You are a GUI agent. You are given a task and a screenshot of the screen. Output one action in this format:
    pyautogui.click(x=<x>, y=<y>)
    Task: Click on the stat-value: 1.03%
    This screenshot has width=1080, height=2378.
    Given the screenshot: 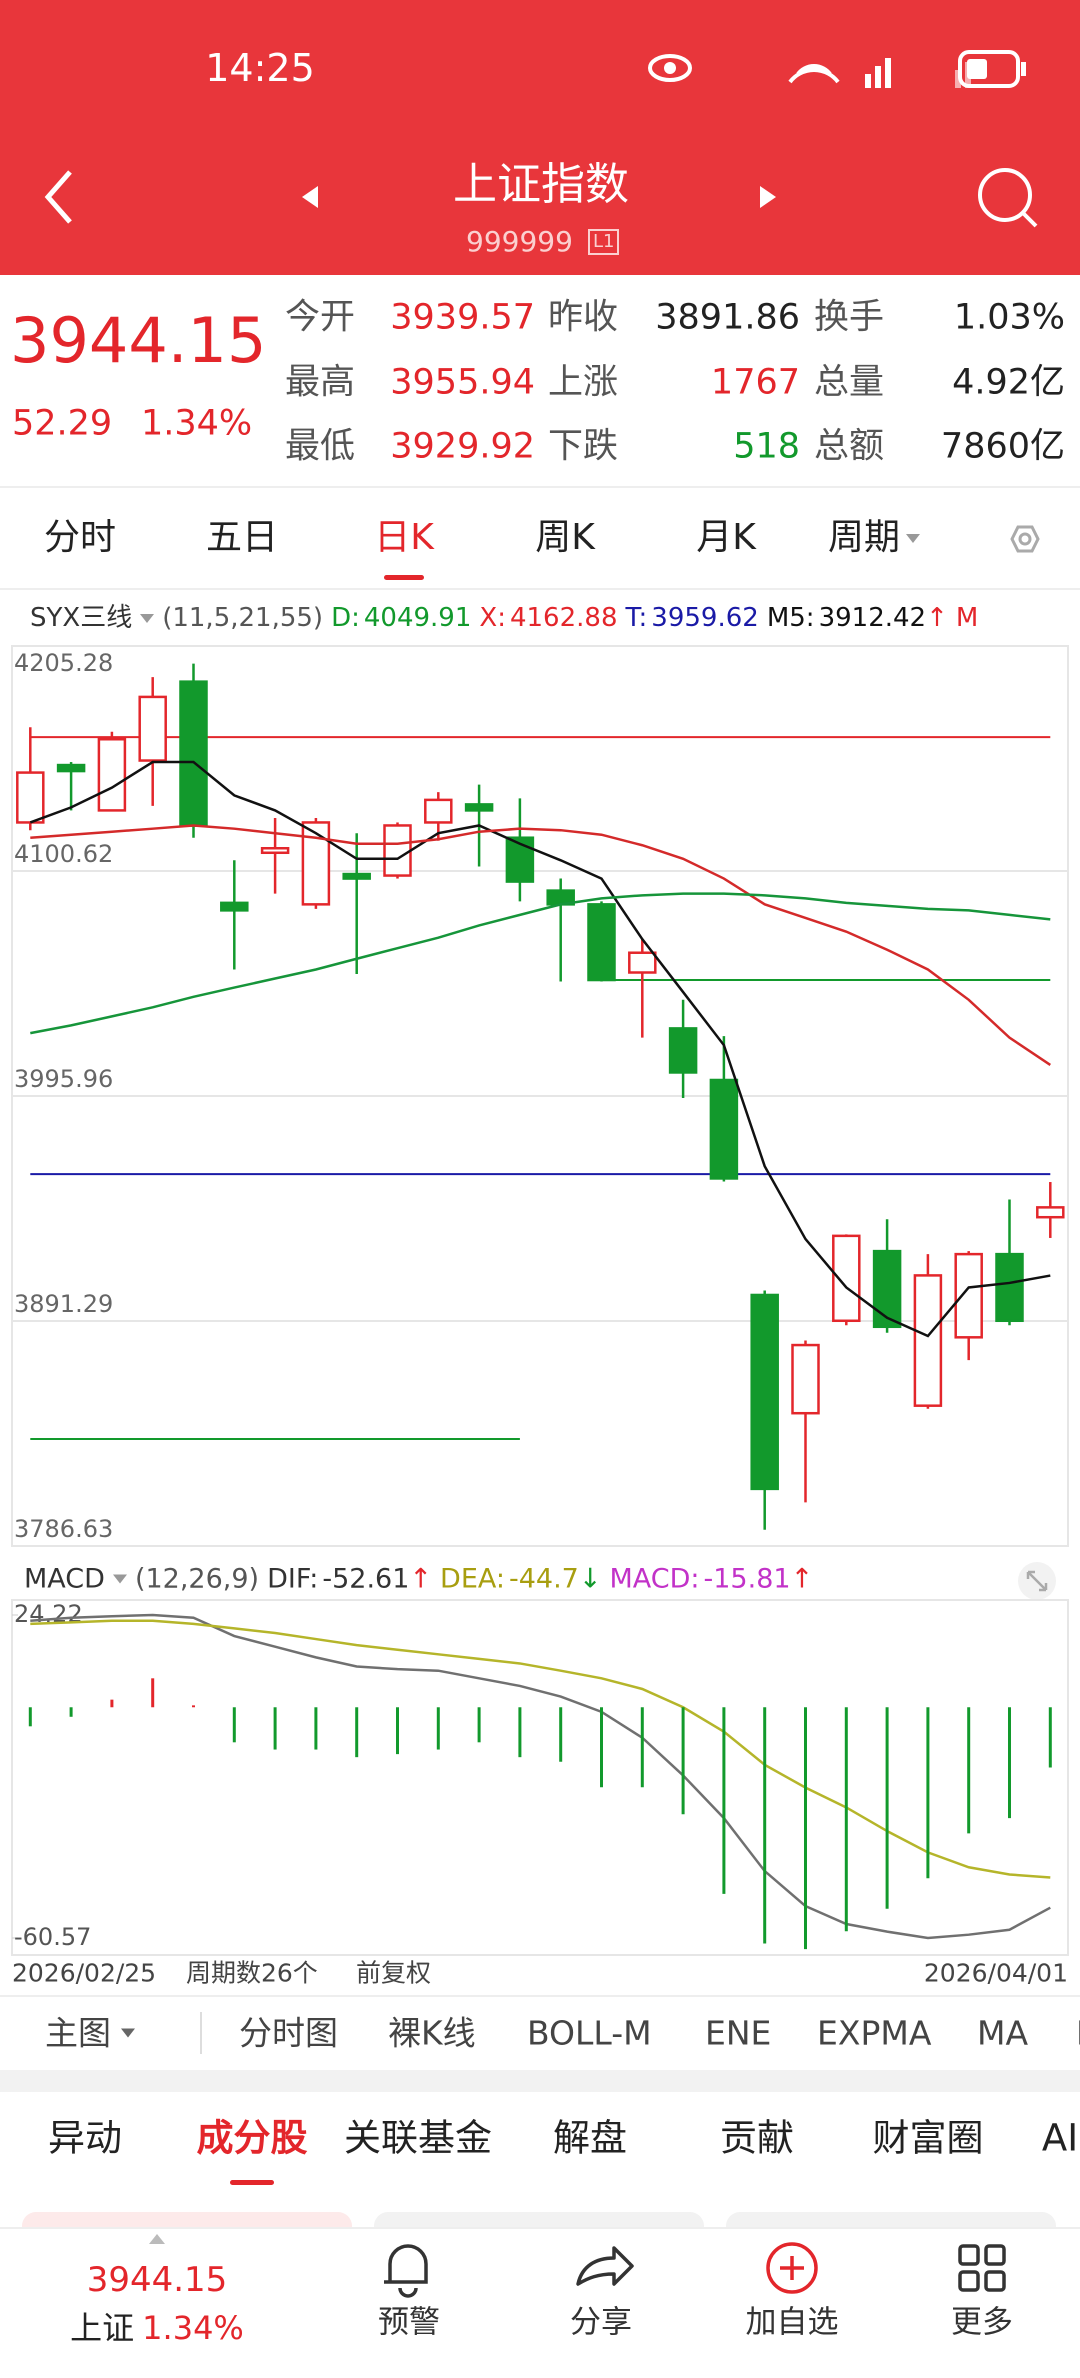 What is the action you would take?
    pyautogui.click(x=1009, y=317)
    